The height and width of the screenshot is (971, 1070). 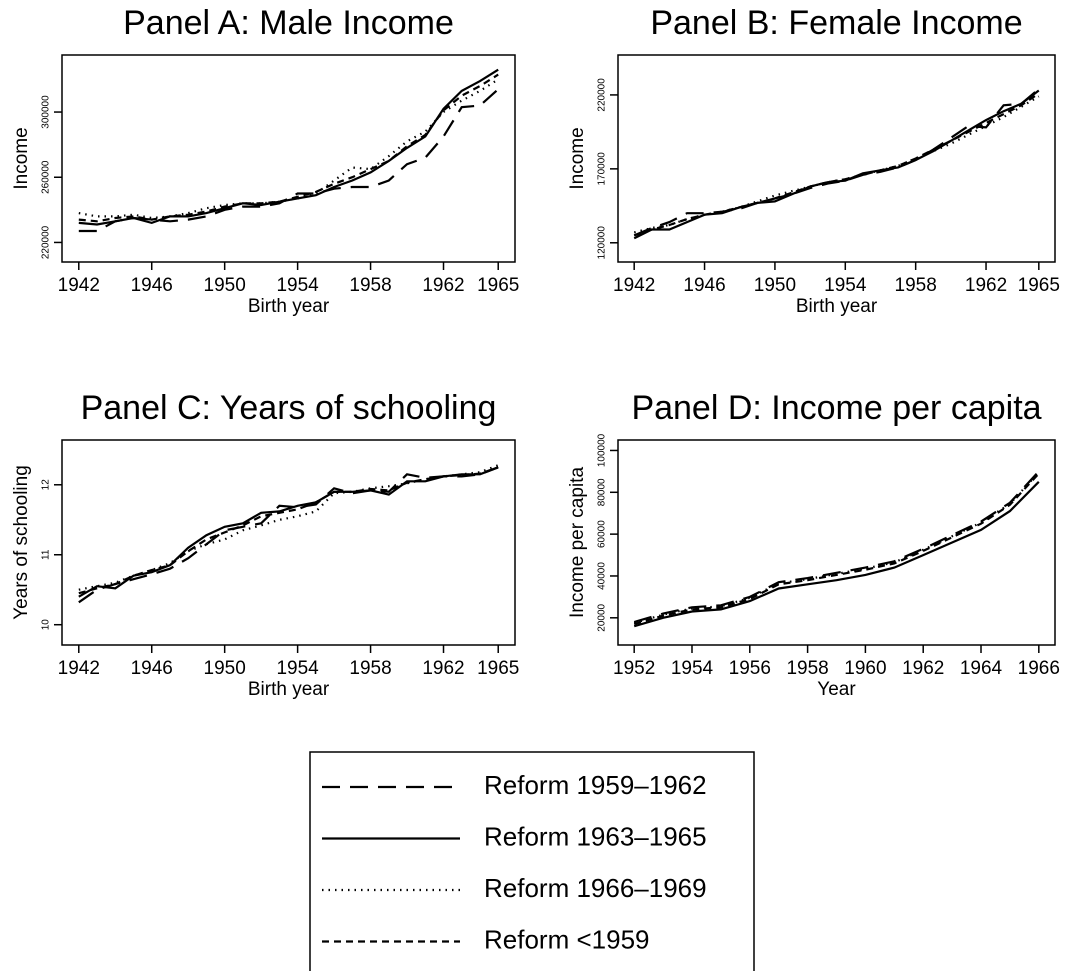 I want to click on x-tick-label: 1956, so click(x=750, y=668).